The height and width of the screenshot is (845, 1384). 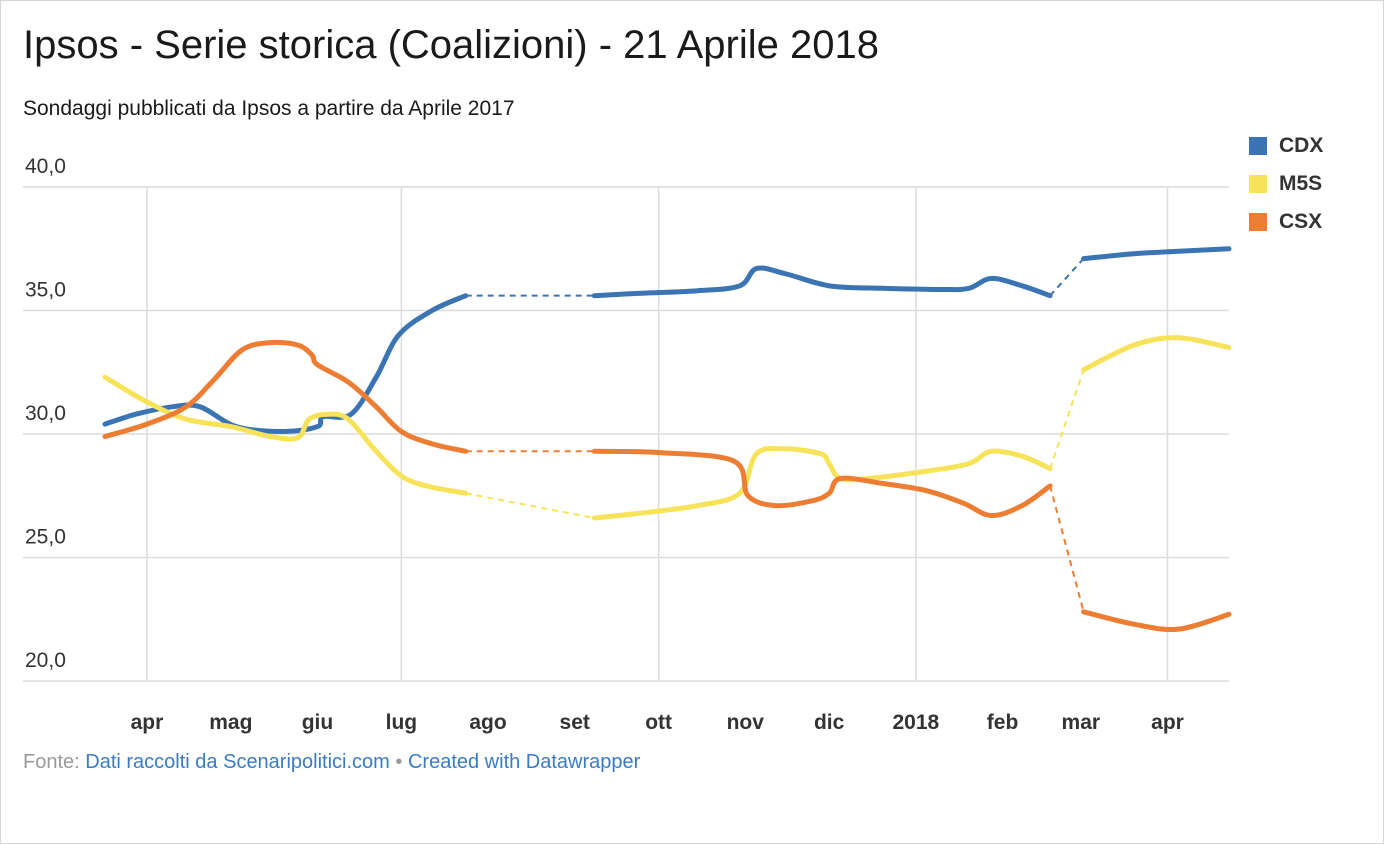 I want to click on series-gap-csx, so click(x=1067, y=549).